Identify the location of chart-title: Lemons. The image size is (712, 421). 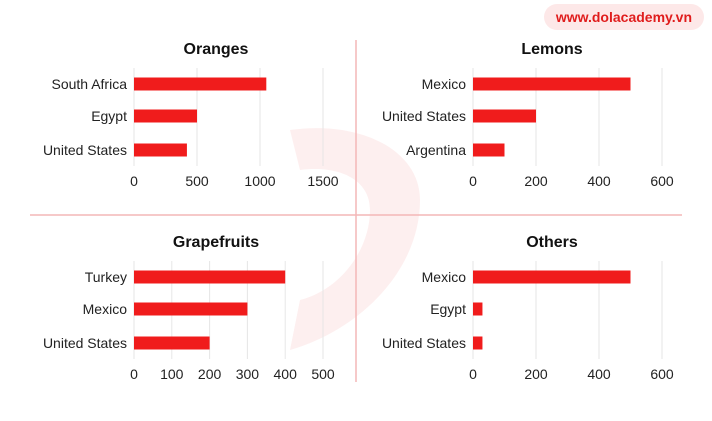
(551, 49).